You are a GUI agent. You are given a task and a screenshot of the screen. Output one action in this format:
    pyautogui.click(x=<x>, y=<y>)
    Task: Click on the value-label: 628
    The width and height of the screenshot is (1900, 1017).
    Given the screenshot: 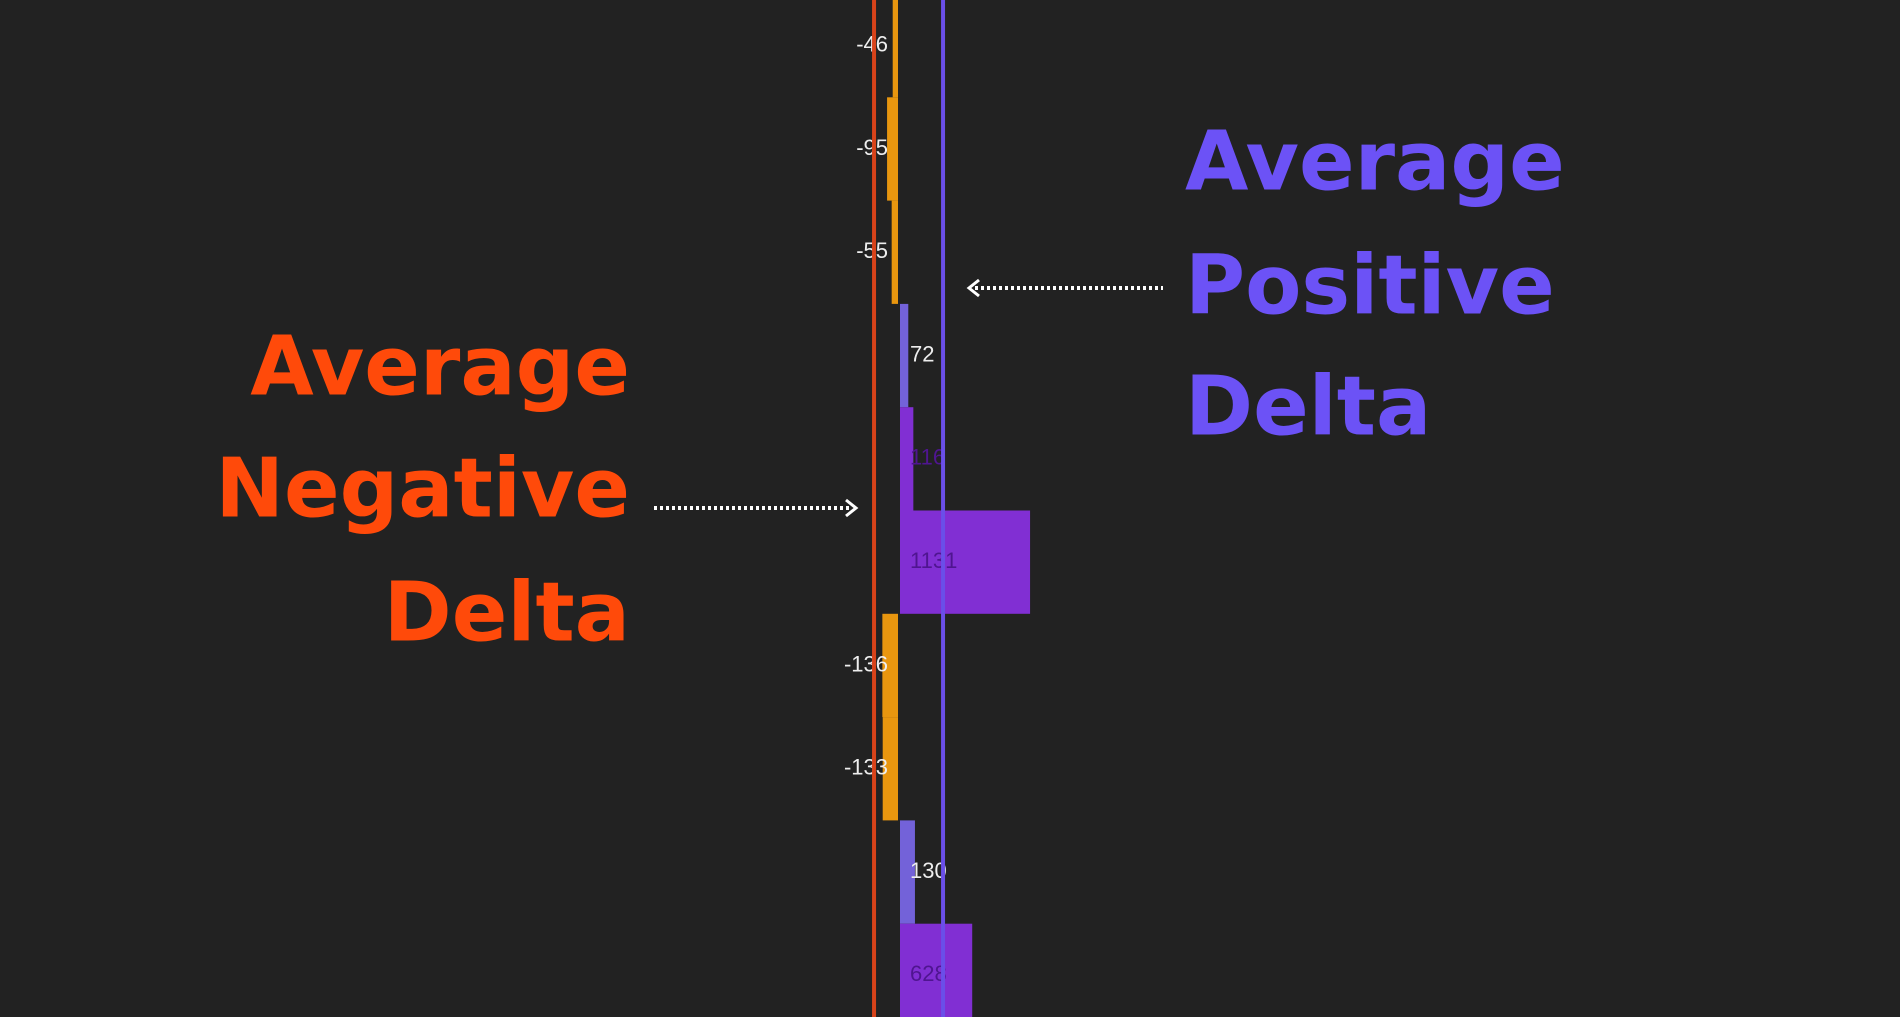 What is the action you would take?
    pyautogui.click(x=928, y=973)
    